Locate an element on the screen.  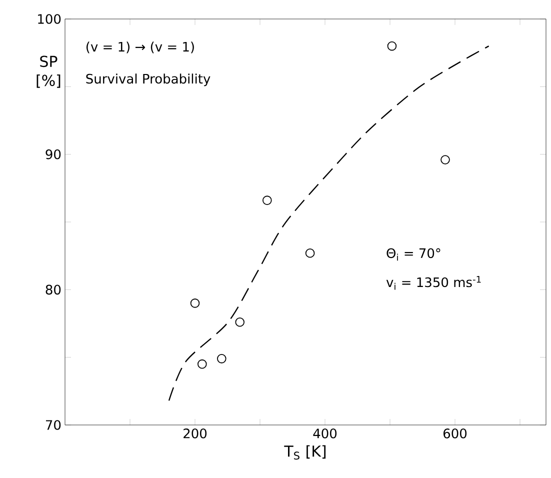
y-tick-label: 100 is located at coordinates (49, 19).